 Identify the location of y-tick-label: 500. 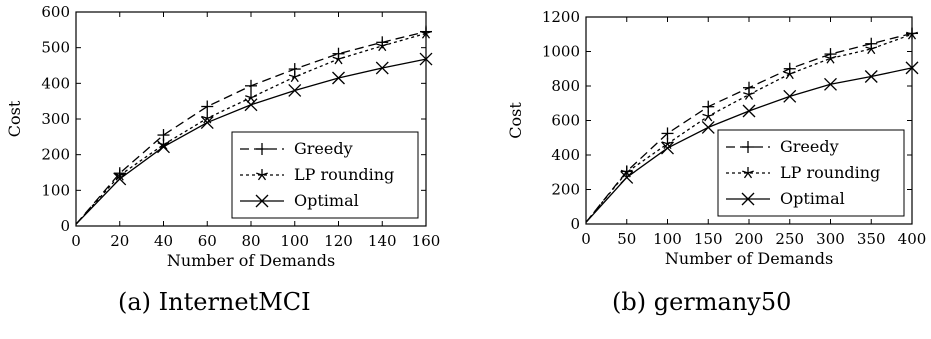
(55, 48).